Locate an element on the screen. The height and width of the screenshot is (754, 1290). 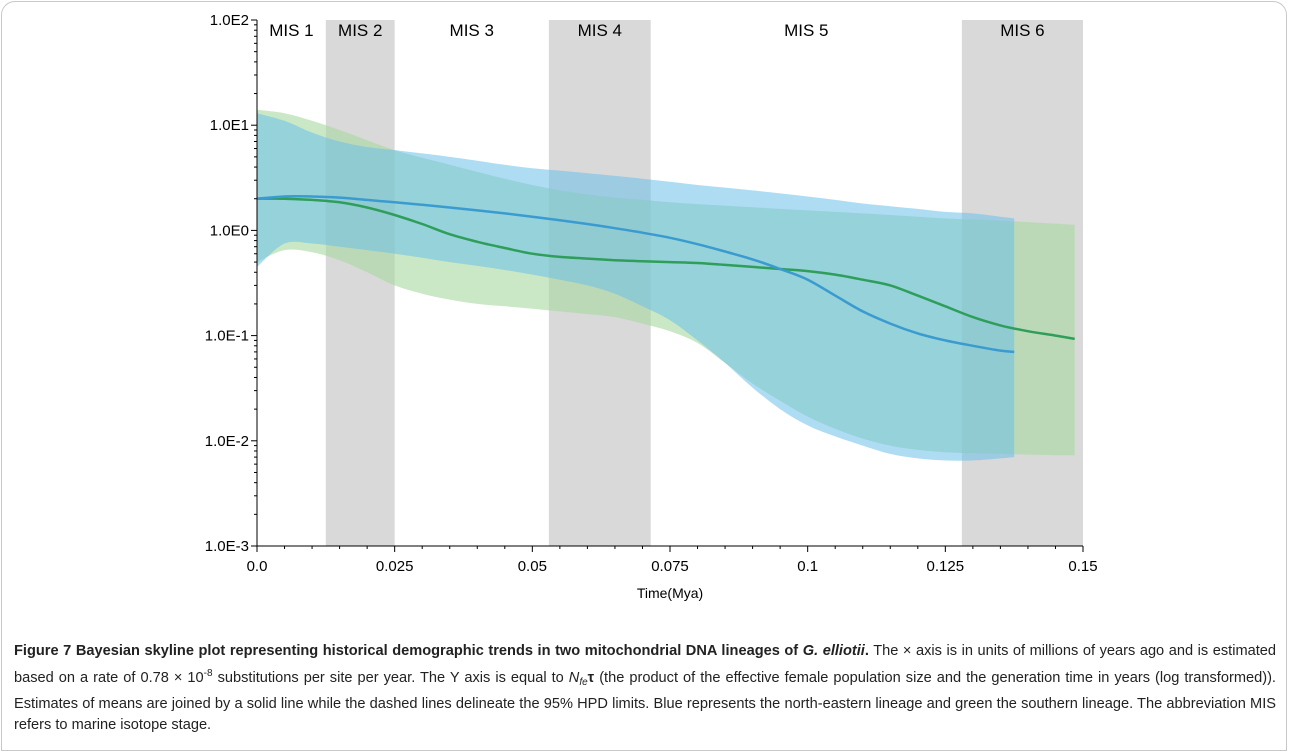
y-tick-label-2: 1.0E-2 is located at coordinates (227, 441).